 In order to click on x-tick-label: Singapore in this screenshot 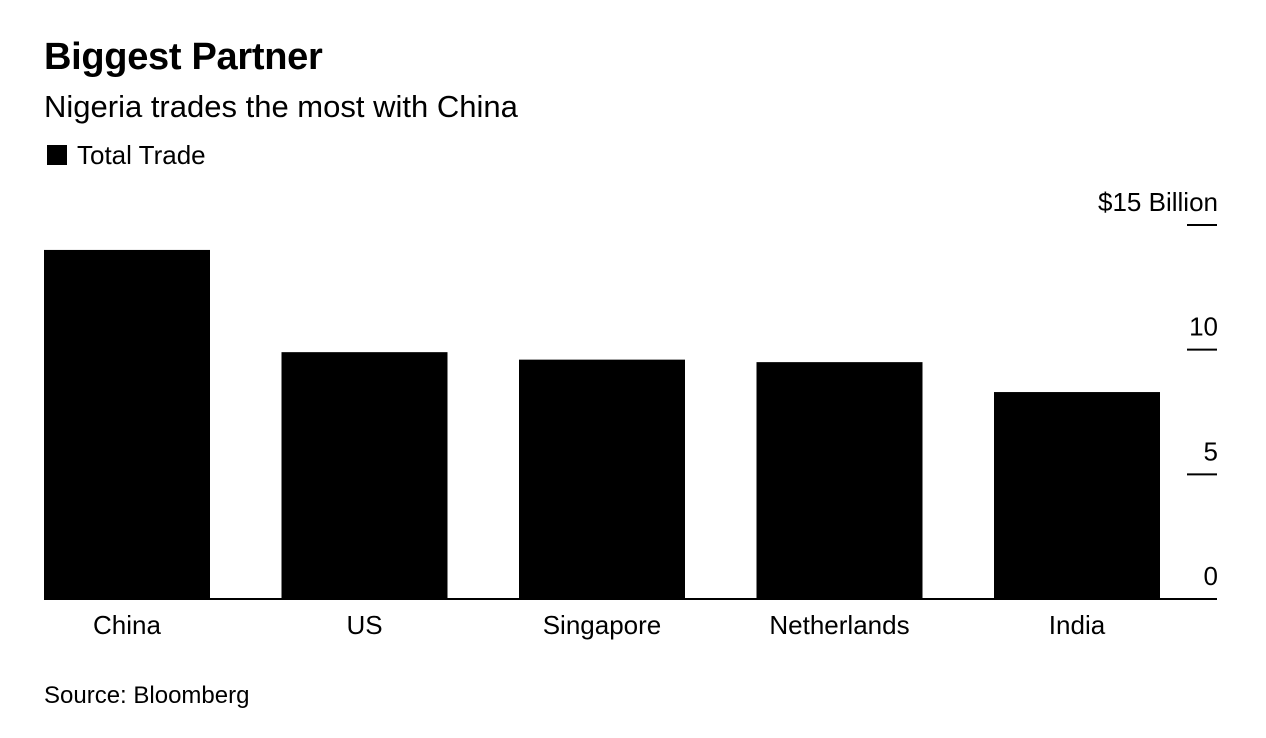, I will do `click(602, 625)`.